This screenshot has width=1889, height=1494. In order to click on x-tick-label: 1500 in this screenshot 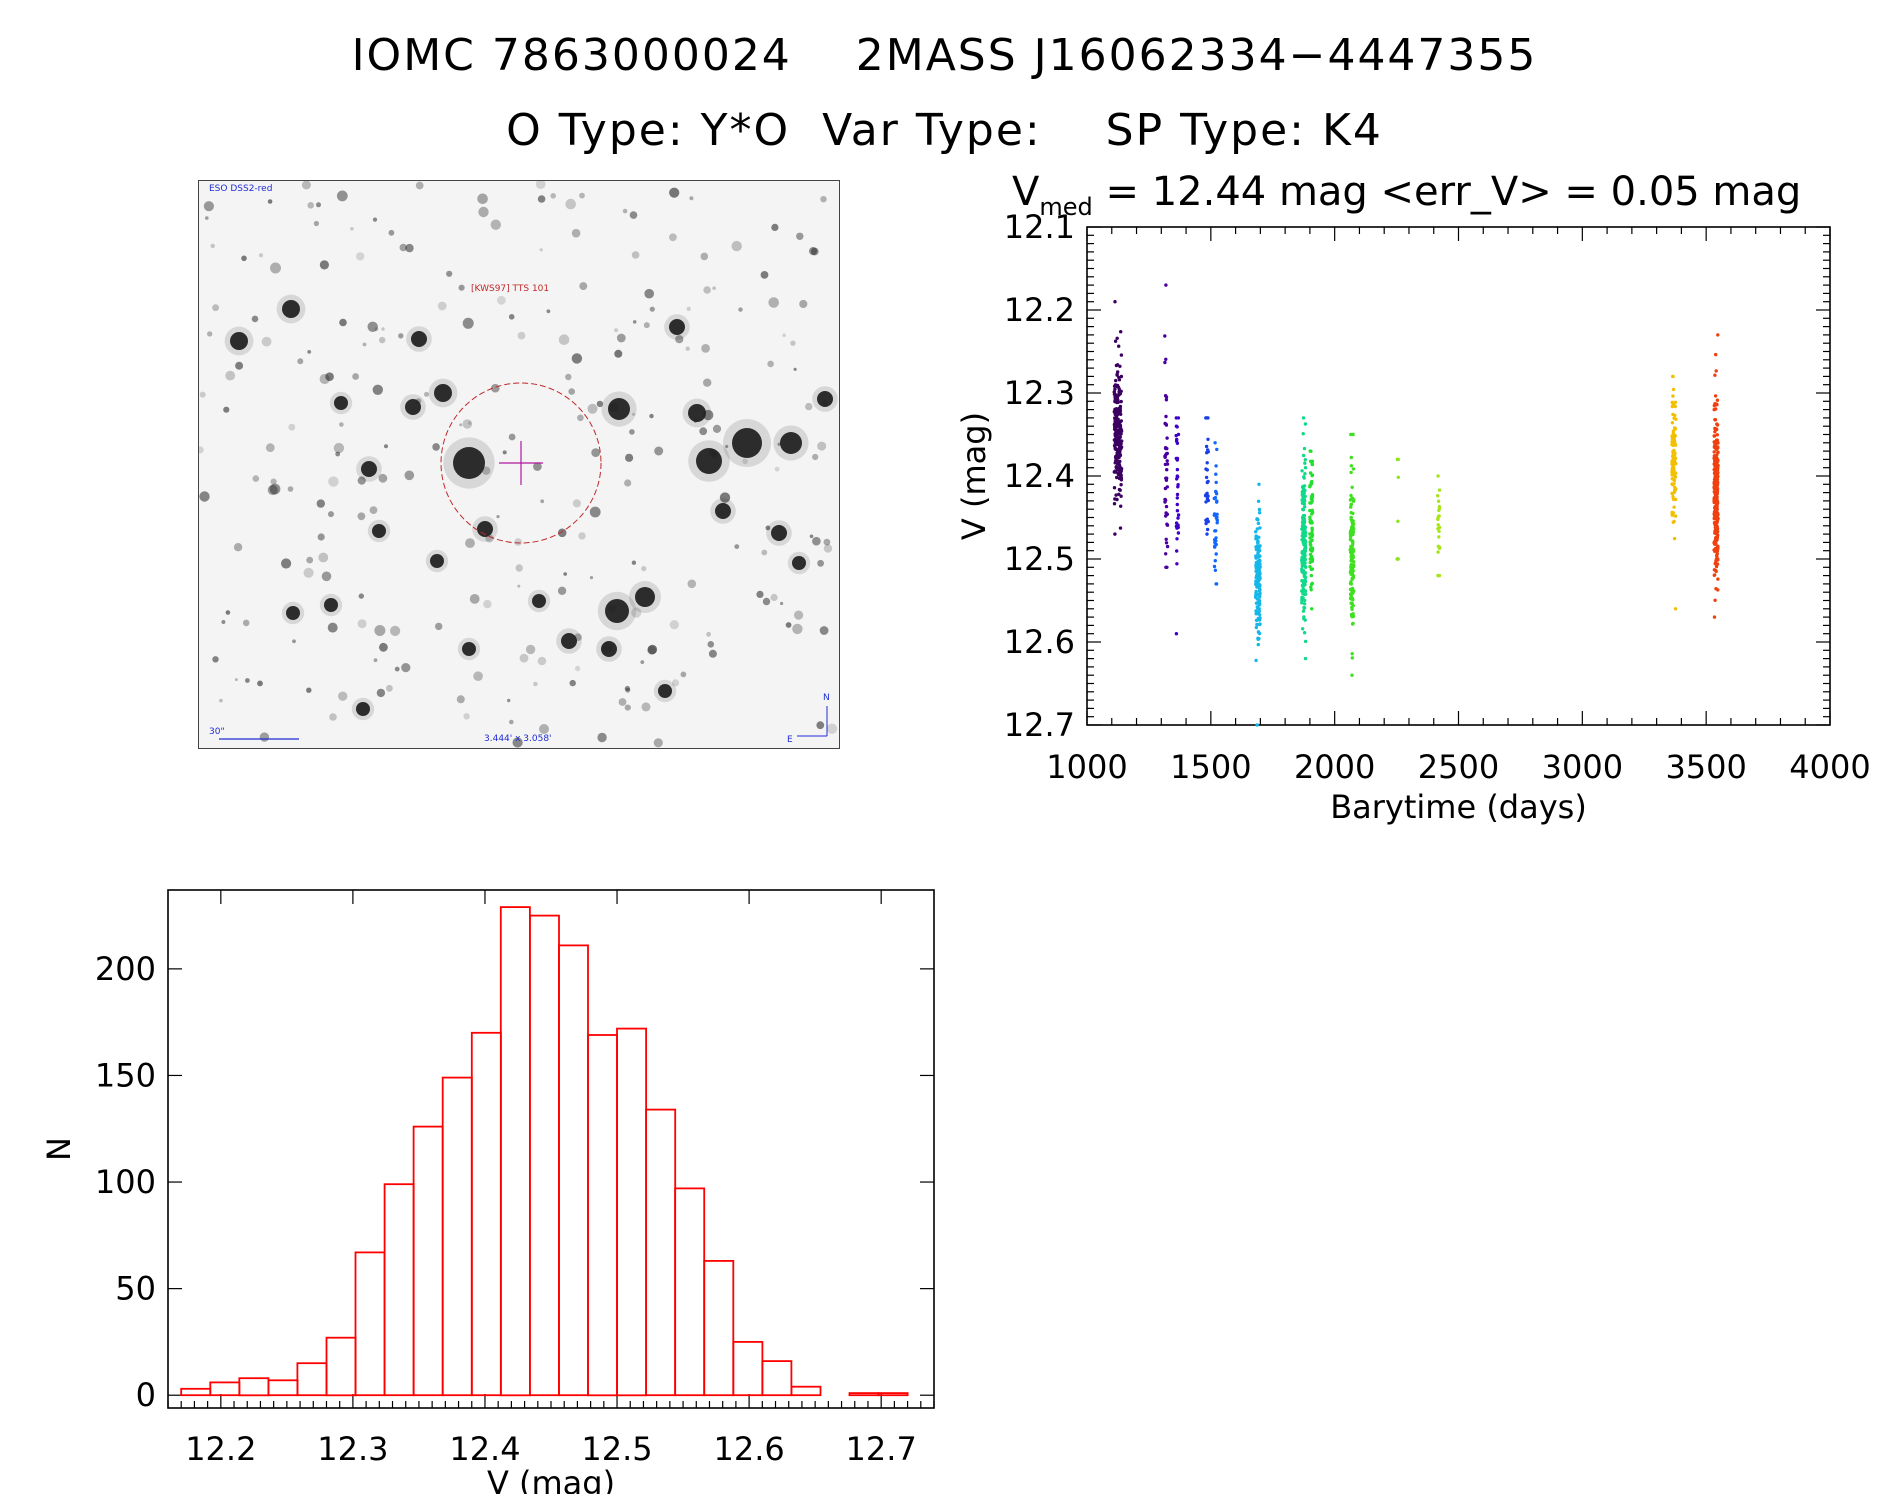, I will do `click(1210, 767)`.